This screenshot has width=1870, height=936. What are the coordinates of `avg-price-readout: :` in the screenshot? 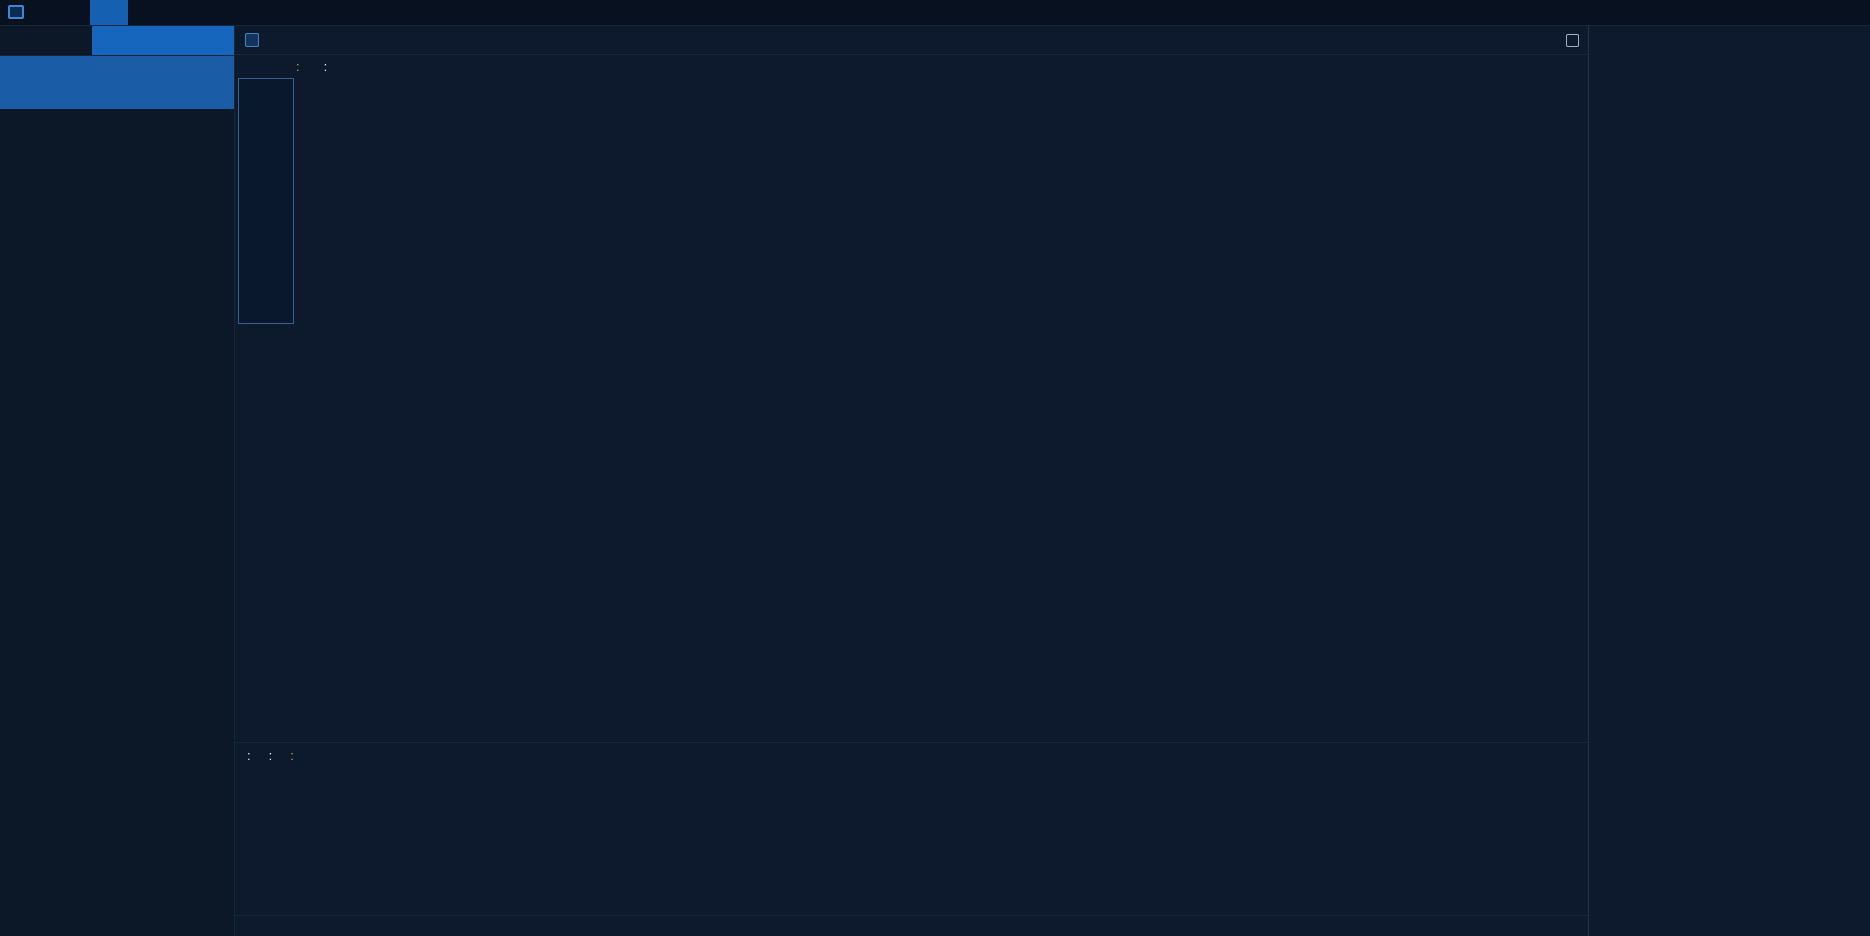 It's located at (298, 66).